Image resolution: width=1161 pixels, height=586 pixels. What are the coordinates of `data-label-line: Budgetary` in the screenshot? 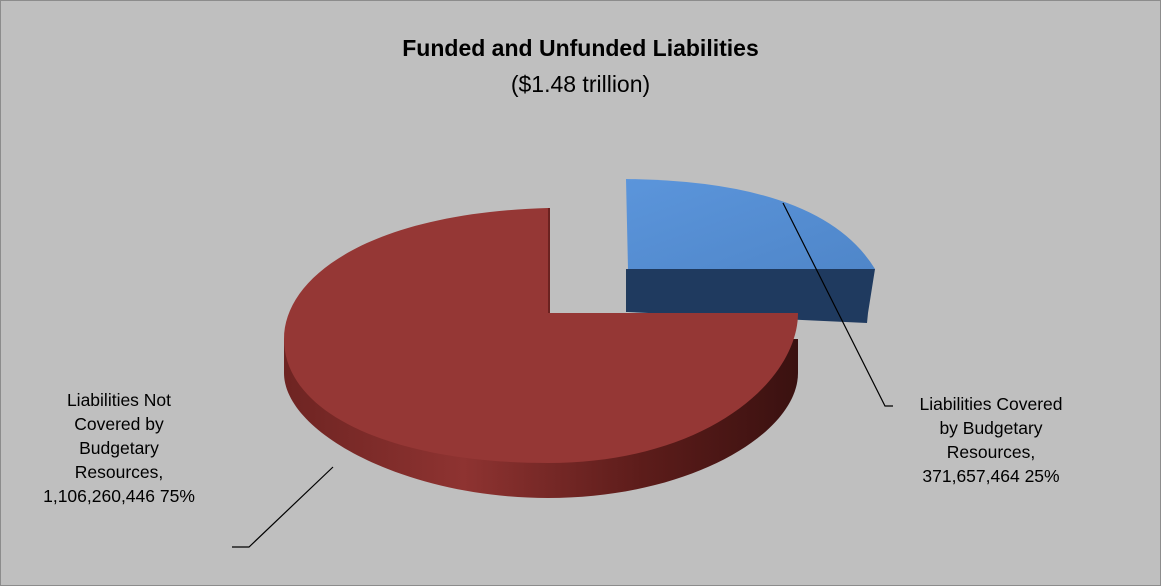 It's located at (119, 448).